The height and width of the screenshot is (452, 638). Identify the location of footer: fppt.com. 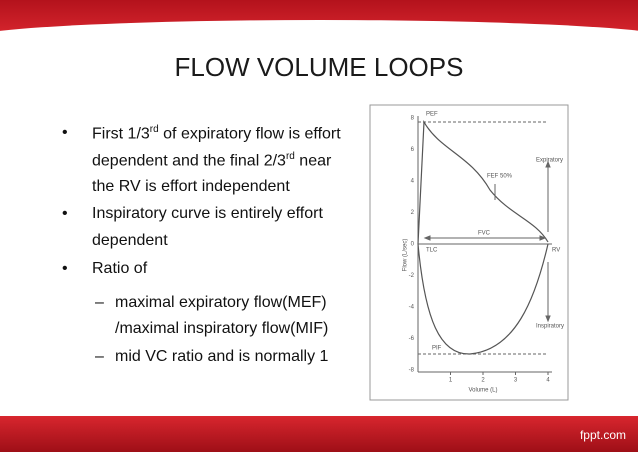
(602, 435).